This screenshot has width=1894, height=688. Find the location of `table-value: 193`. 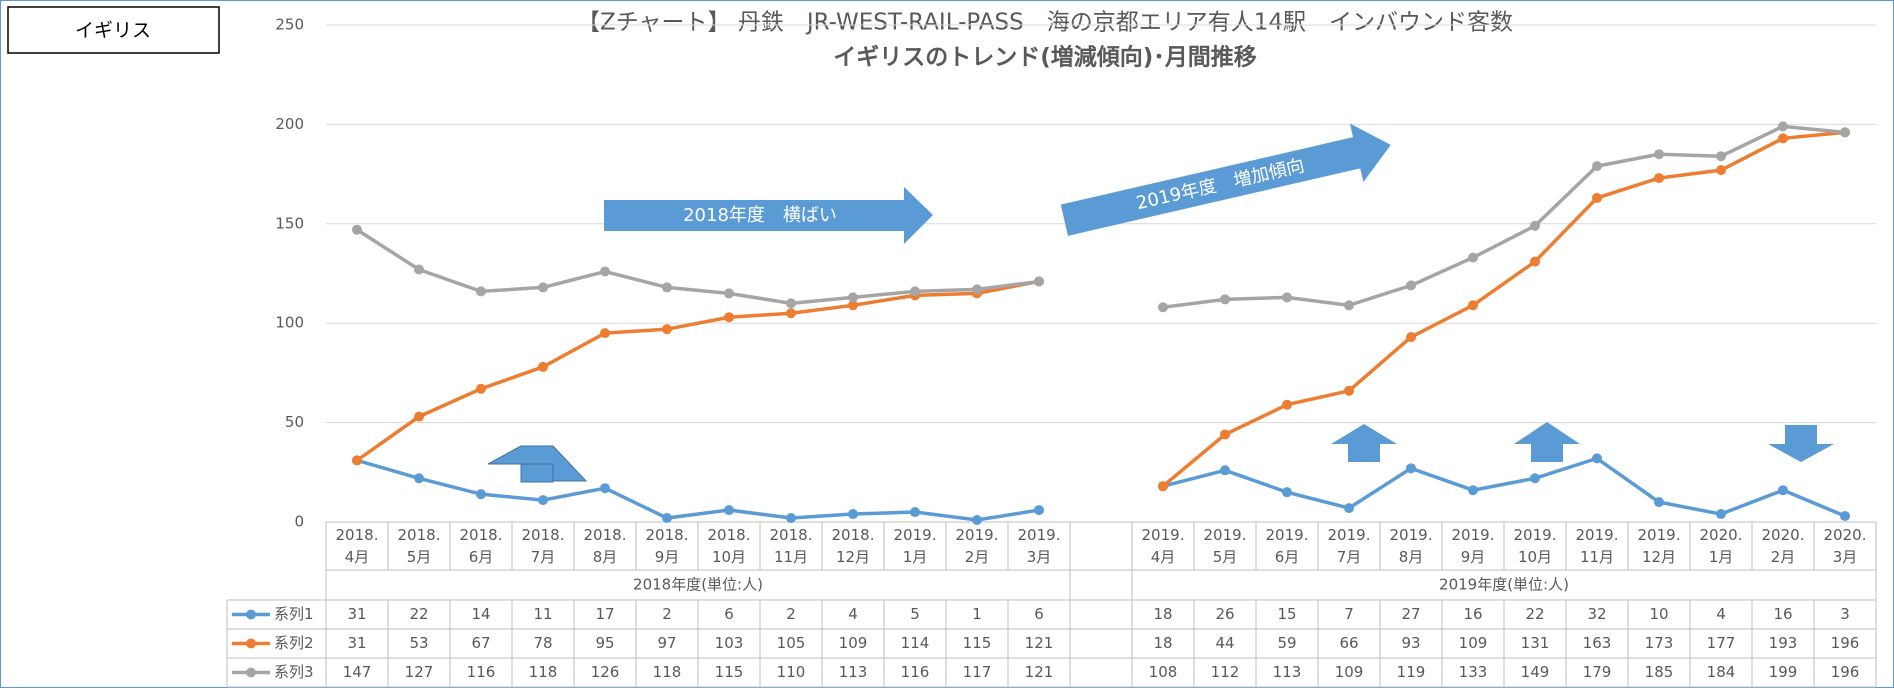

table-value: 193 is located at coordinates (1783, 643).